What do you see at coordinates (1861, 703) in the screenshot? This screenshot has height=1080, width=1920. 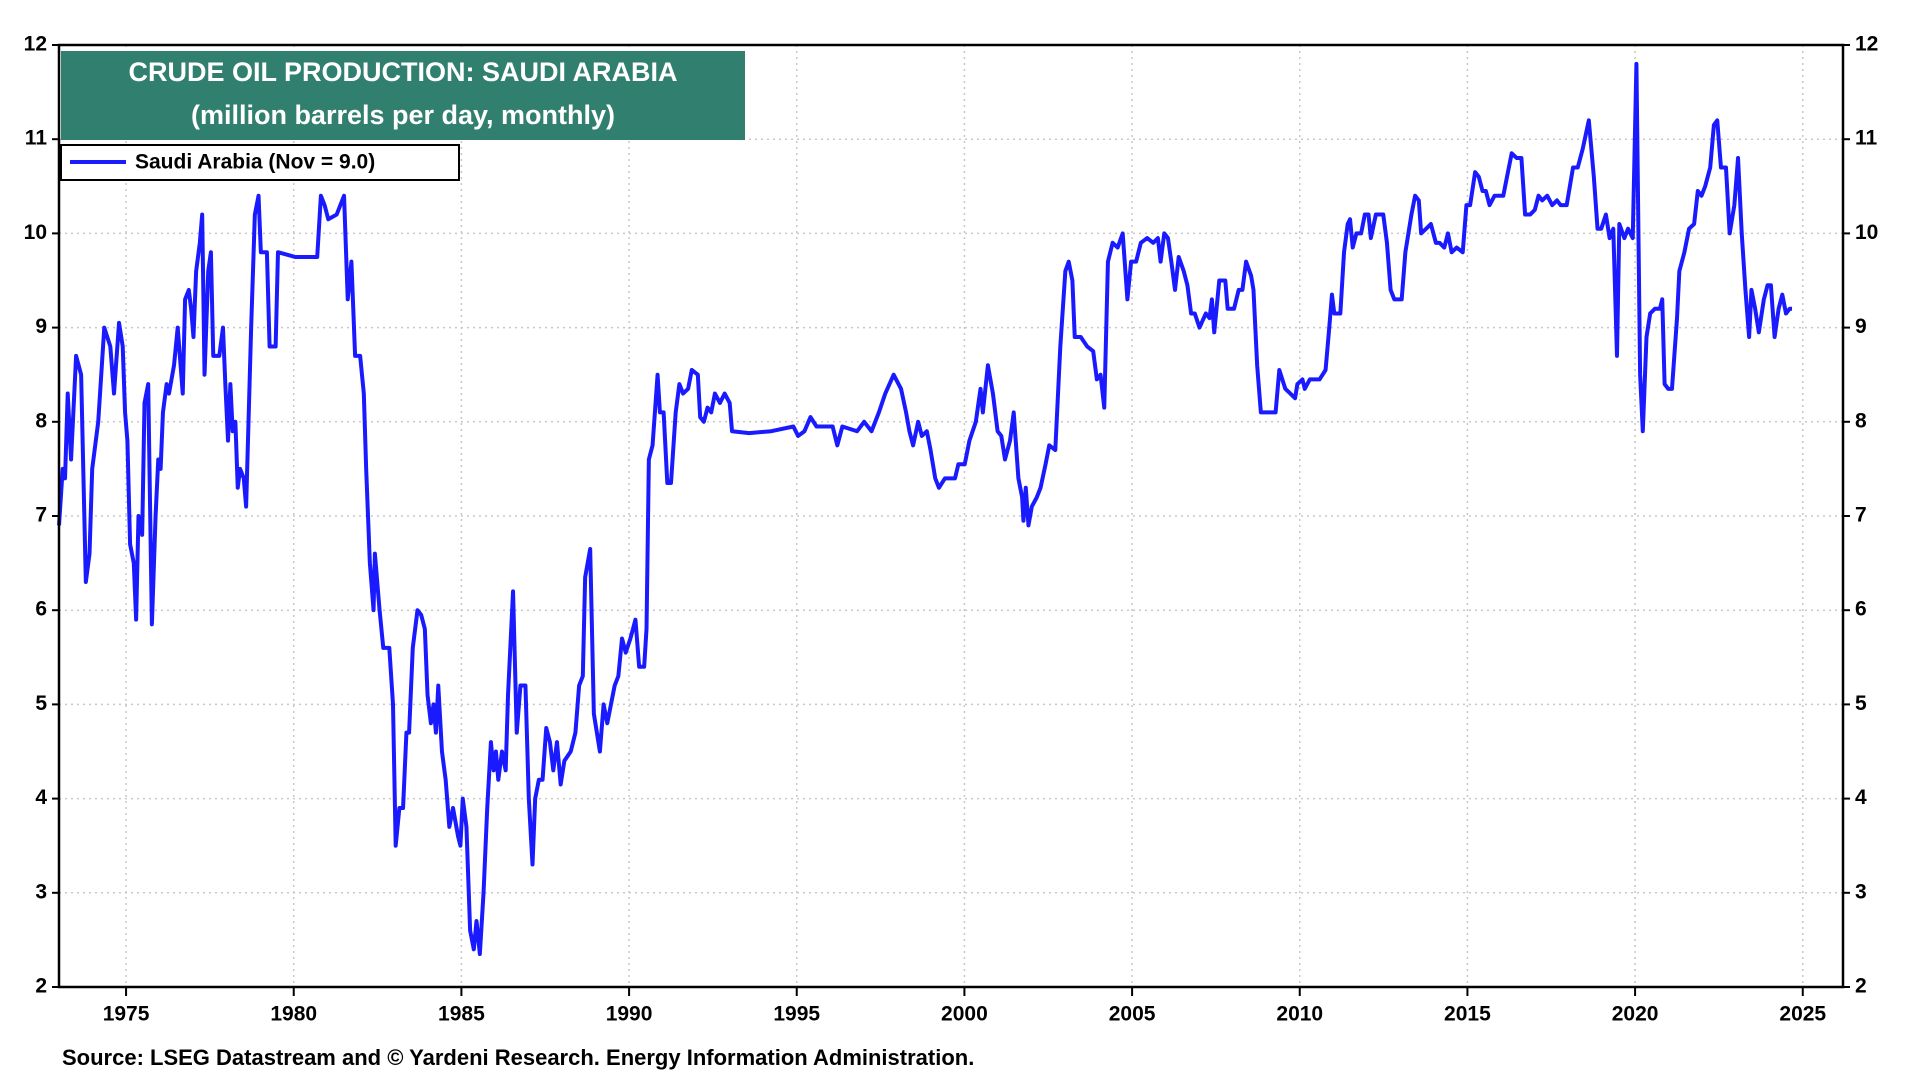 I see `y2-tick-label: 5` at bounding box center [1861, 703].